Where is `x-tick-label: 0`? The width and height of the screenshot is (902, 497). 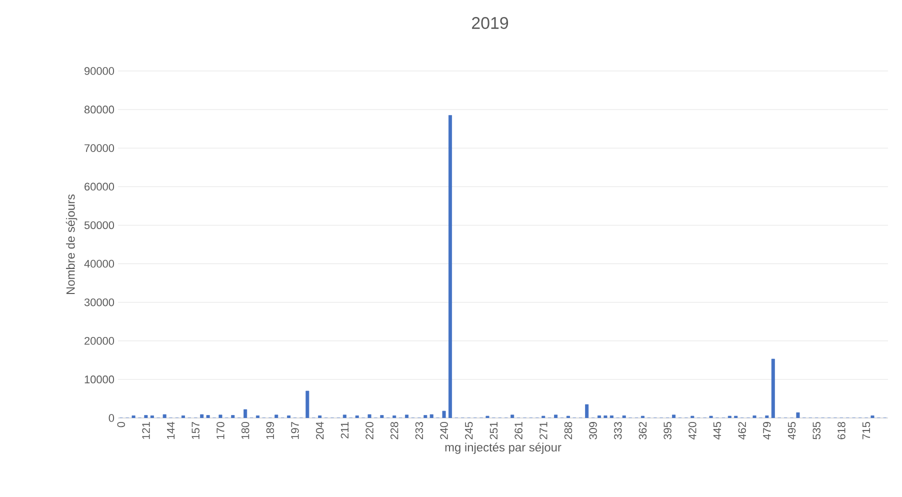 x-tick-label: 0 is located at coordinates (121, 425).